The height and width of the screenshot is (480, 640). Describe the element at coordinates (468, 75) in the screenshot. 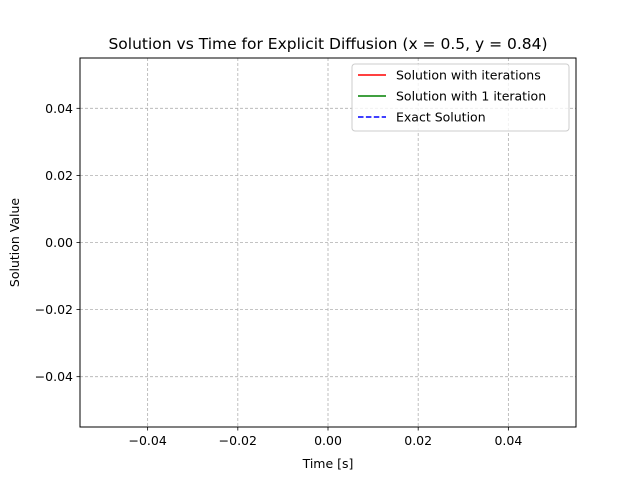

I see `legend-label: Solution with iterations` at that location.